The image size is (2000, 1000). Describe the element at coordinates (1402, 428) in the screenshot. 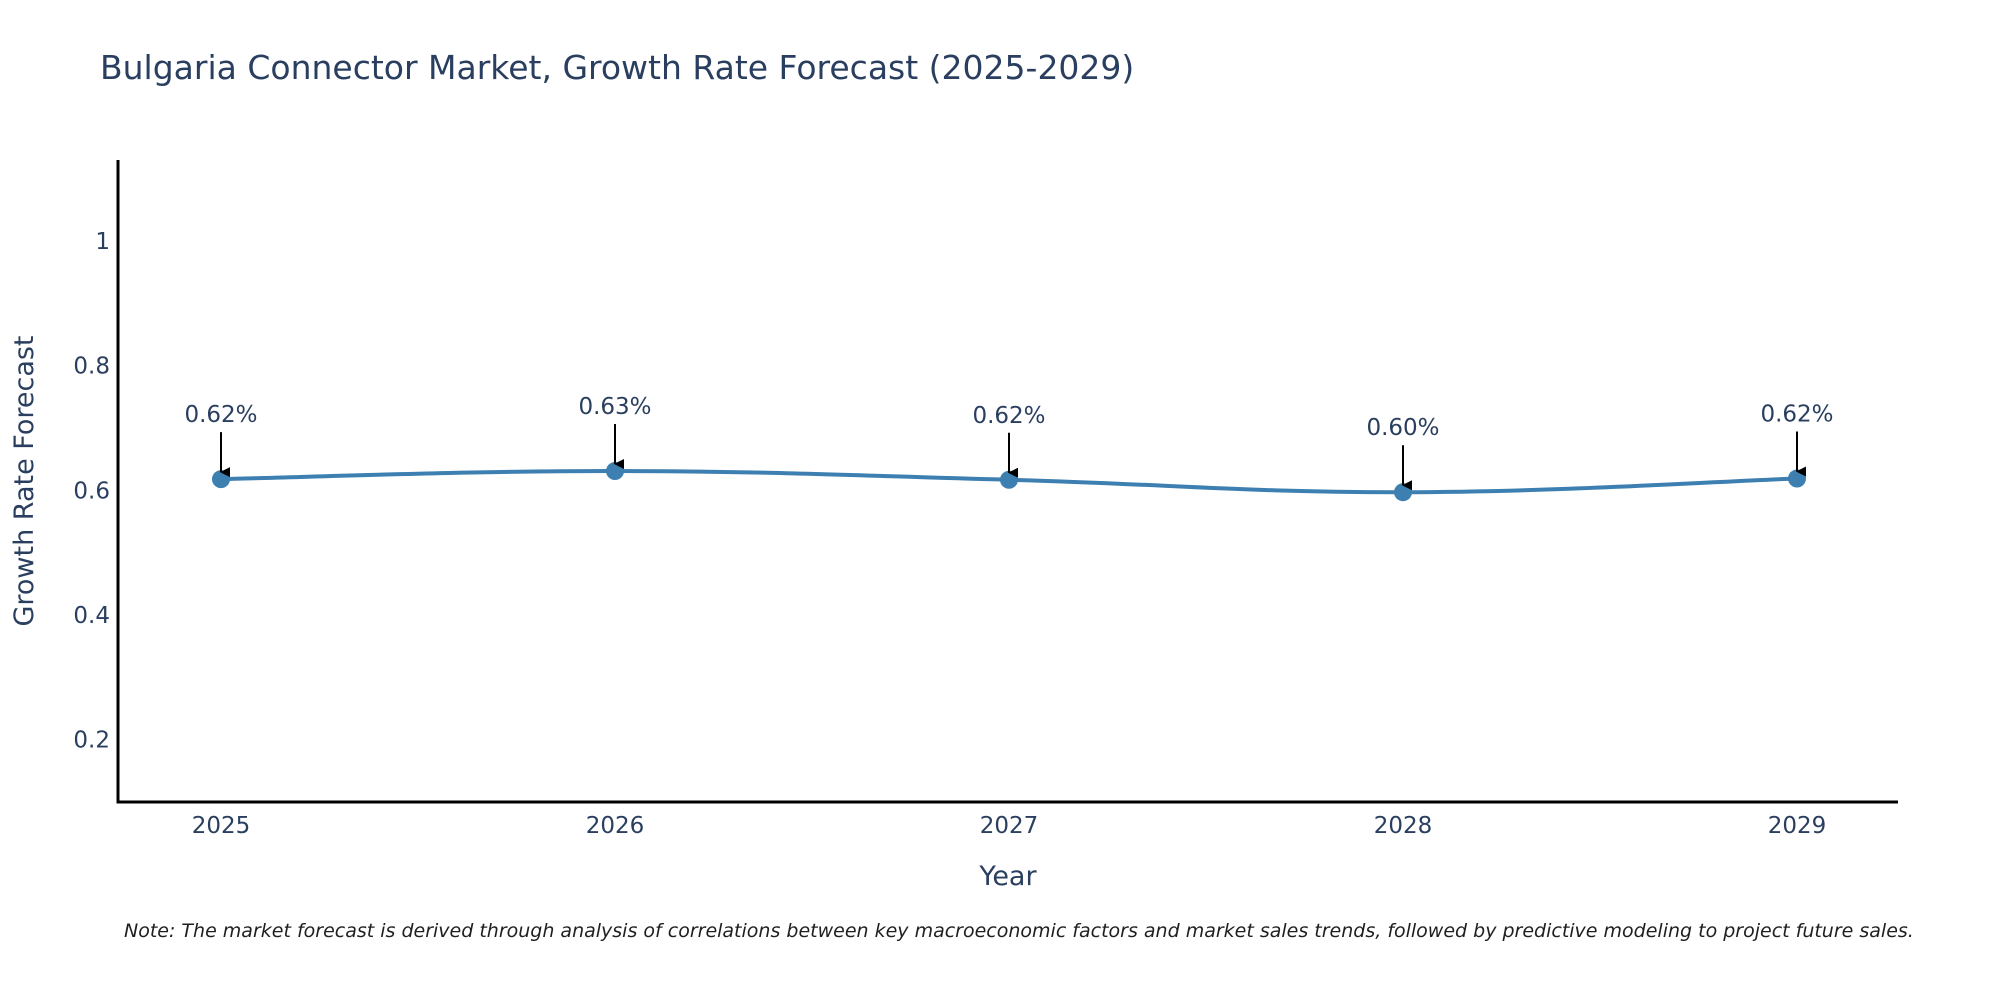

I see `data-label: 0.60%` at that location.